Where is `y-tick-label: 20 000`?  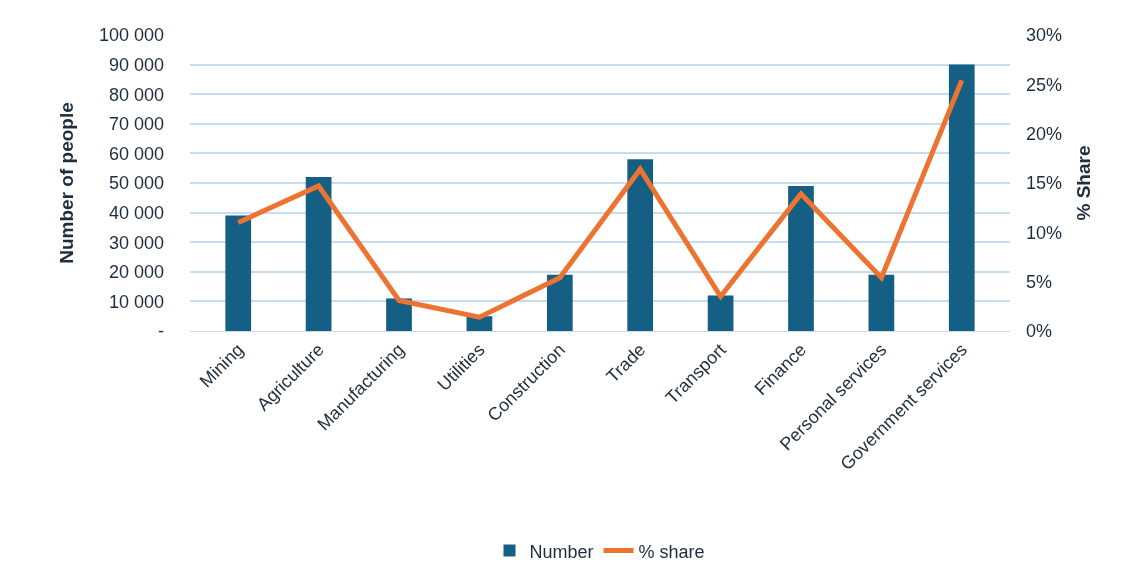
y-tick-label: 20 000 is located at coordinates (136, 272).